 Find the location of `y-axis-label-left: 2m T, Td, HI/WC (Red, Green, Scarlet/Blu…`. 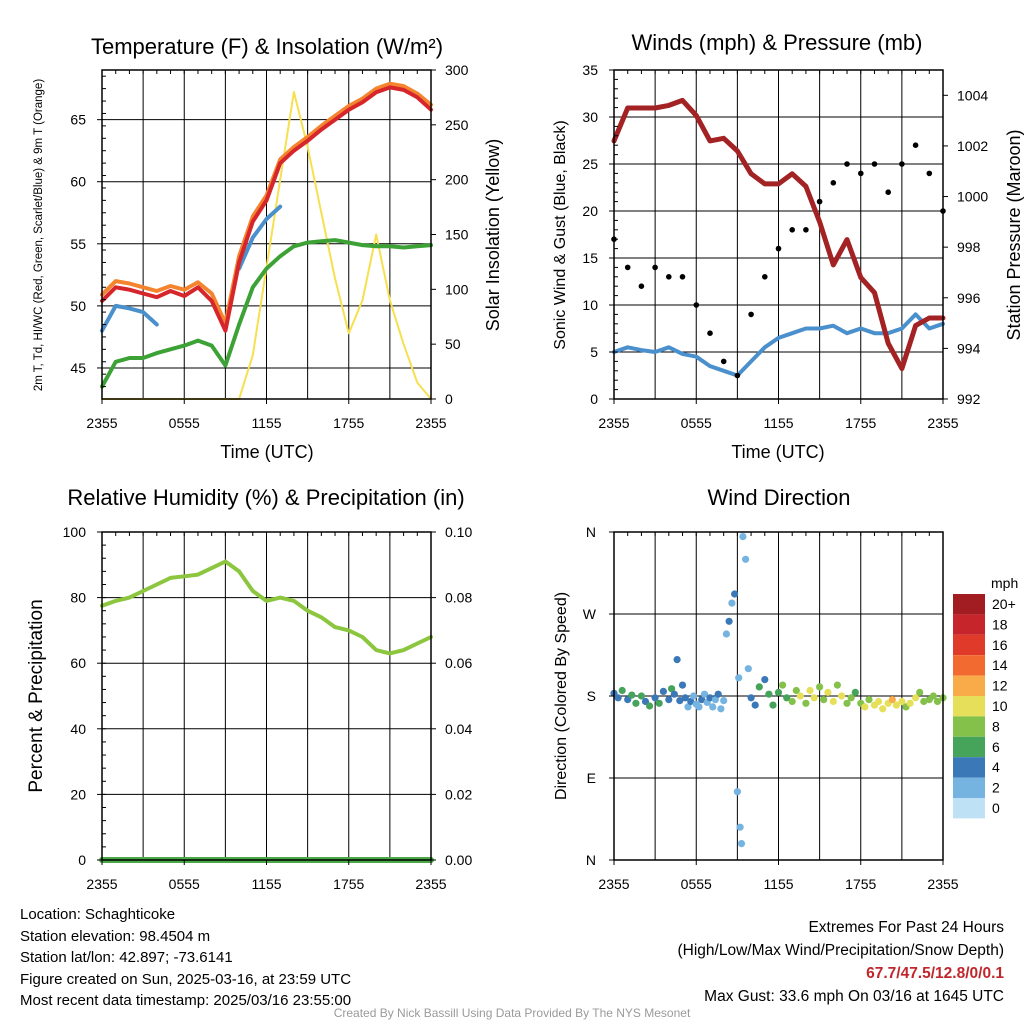

y-axis-label-left: 2m T, Td, HI/WC (Red, Green, Scarlet/Blu… is located at coordinates (39, 235).